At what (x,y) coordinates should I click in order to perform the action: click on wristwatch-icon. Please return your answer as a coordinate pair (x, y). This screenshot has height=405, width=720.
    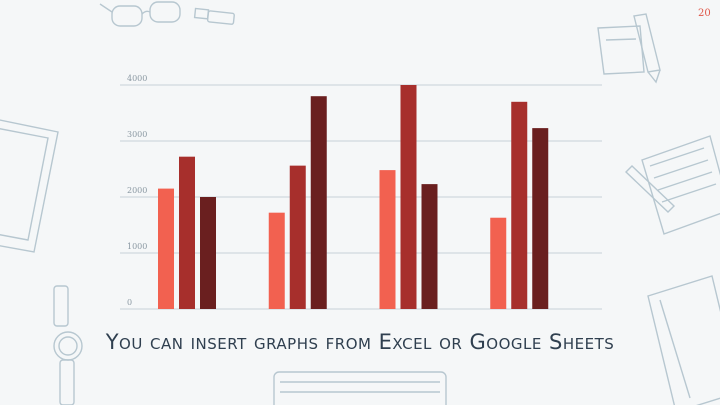
    Looking at the image, I should click on (68, 345).